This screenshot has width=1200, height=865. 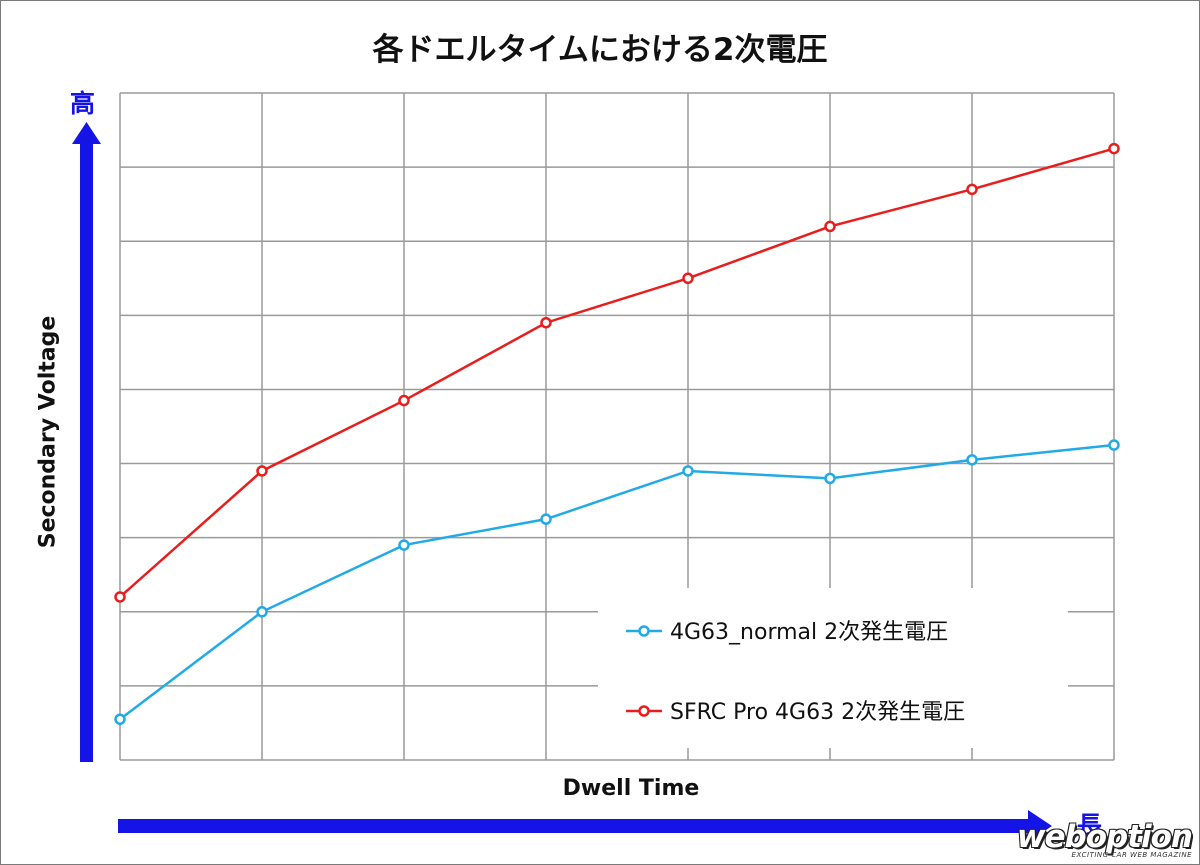 I want to click on y-axis-title: Secondary Voltage, so click(x=48, y=432).